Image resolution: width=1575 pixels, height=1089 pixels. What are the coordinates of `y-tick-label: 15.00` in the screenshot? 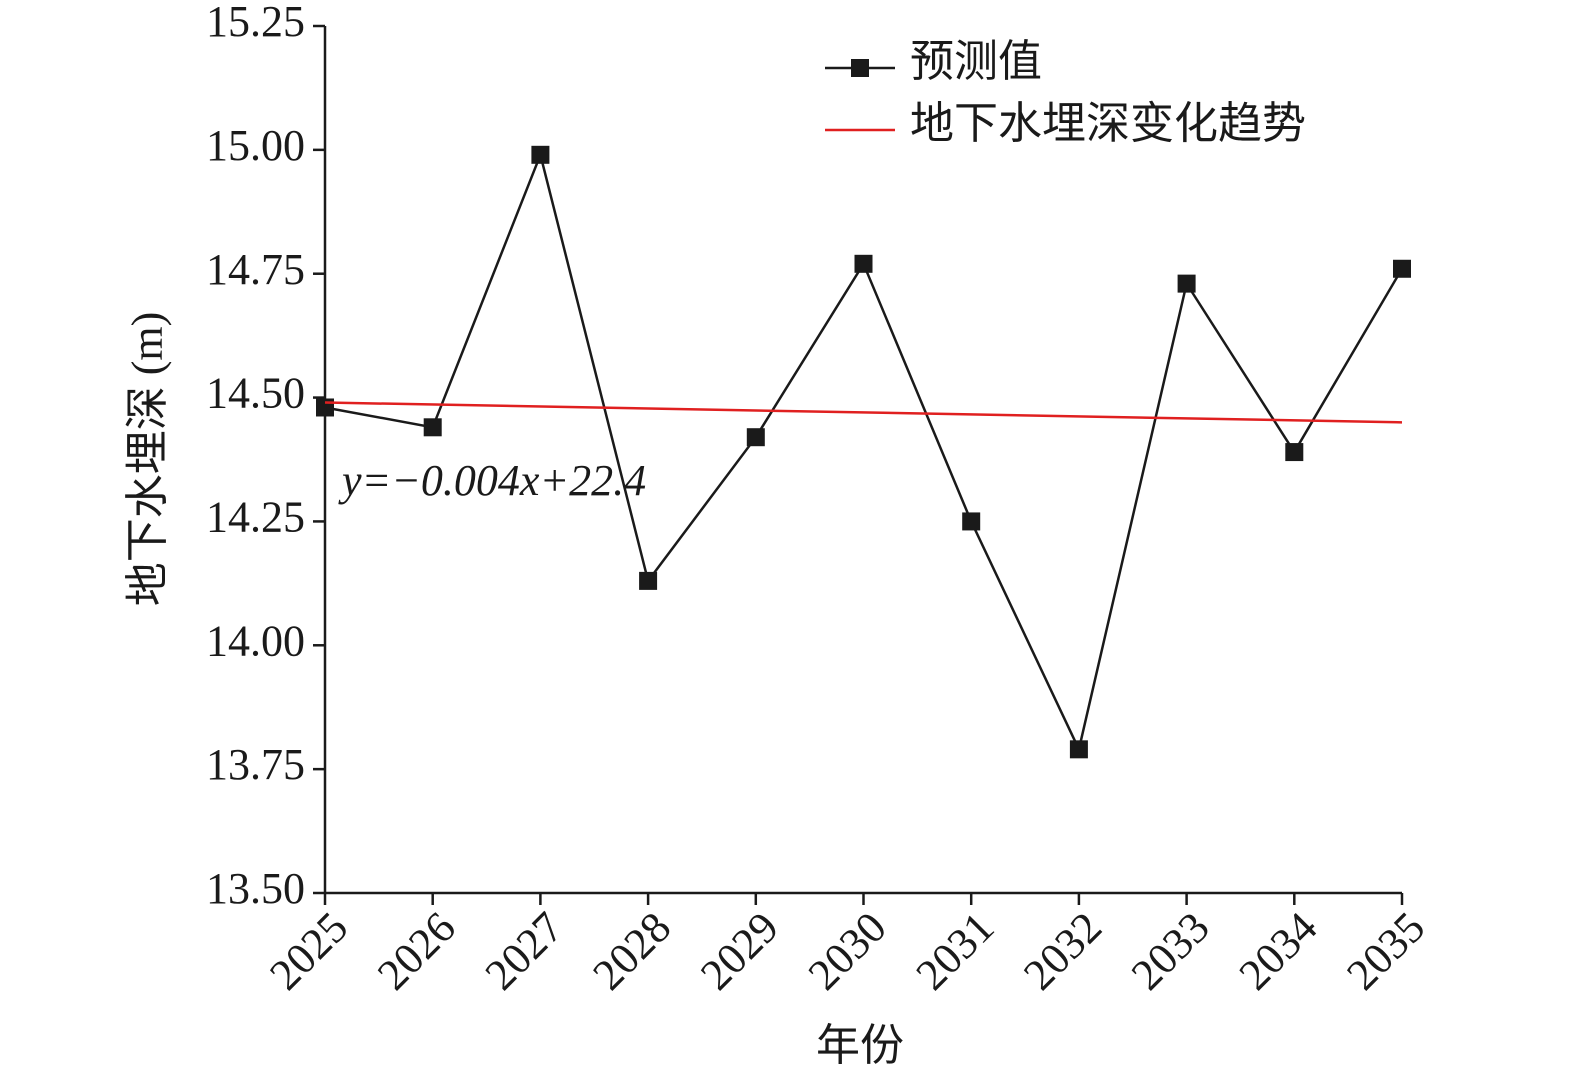 It's located at (255, 145).